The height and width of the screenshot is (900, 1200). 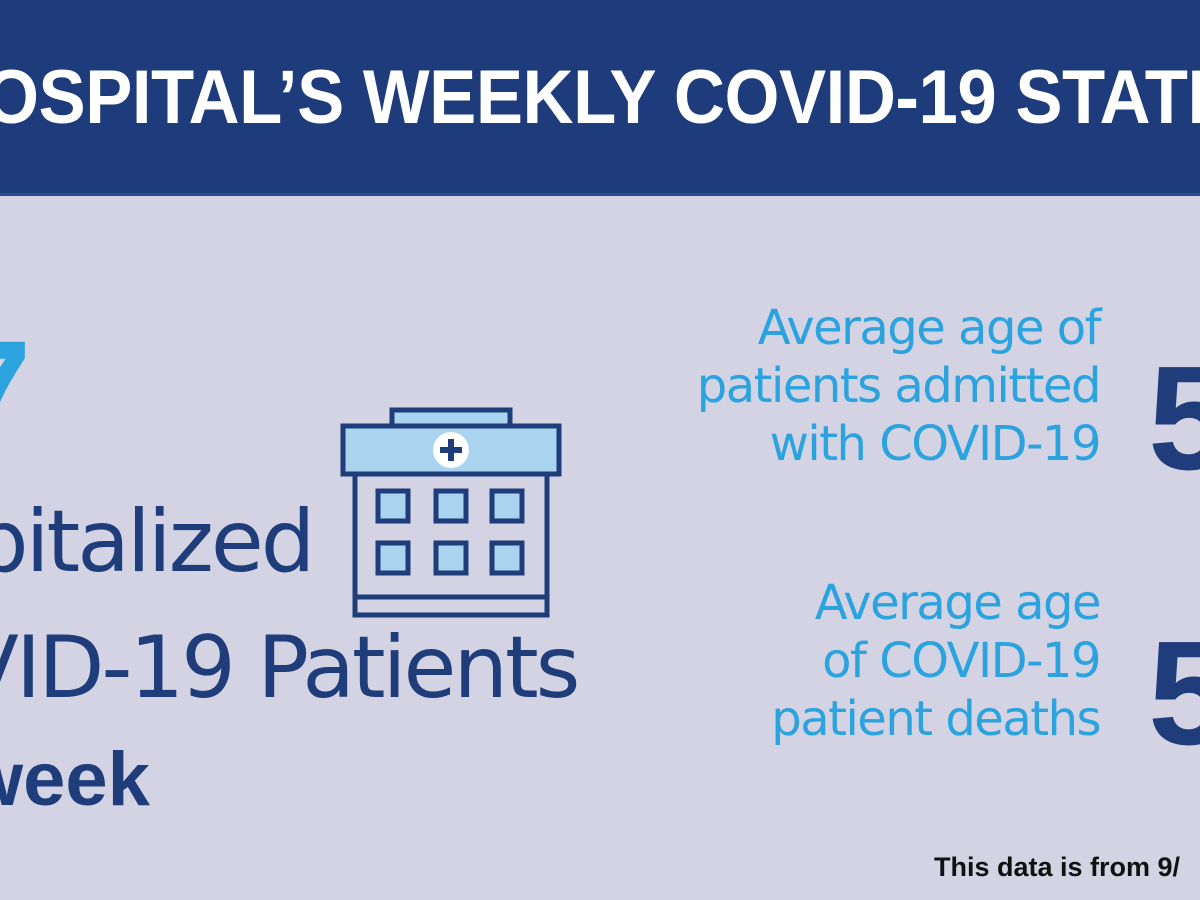 What do you see at coordinates (1174, 693) in the screenshot?
I see `stat-value-average-age-deaths: 5` at bounding box center [1174, 693].